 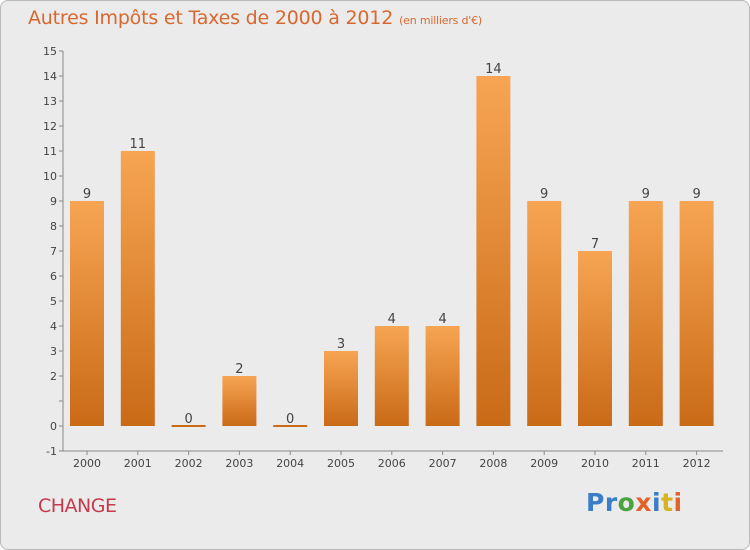 What do you see at coordinates (440, 20) in the screenshot?
I see `chart-unit: (en milliers d'€)` at bounding box center [440, 20].